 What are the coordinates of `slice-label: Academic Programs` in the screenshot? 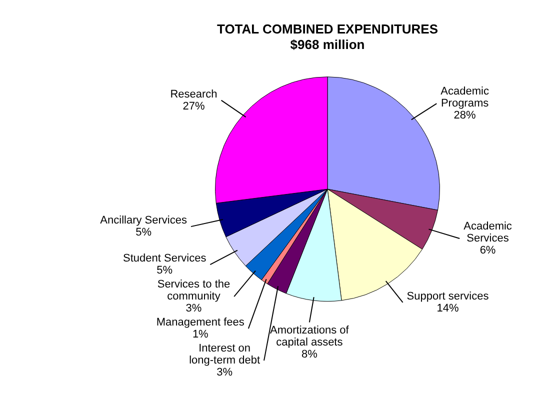 It's located at (465, 98).